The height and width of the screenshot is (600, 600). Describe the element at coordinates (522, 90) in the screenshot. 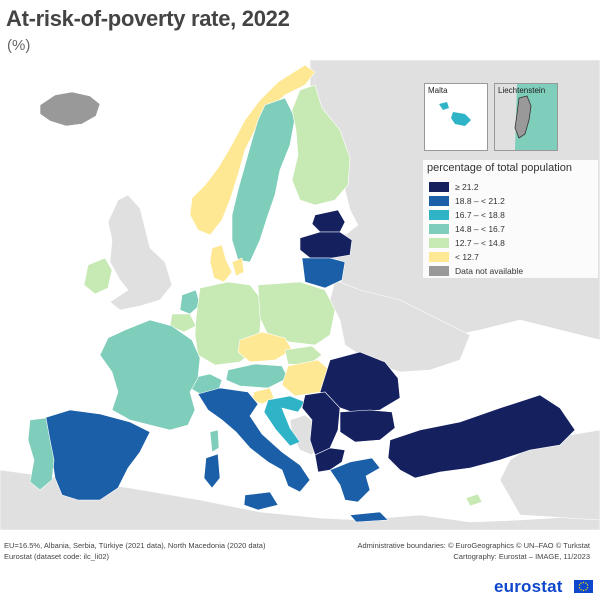

I see `inset-liechtenstein-label: Liechtenstein` at that location.